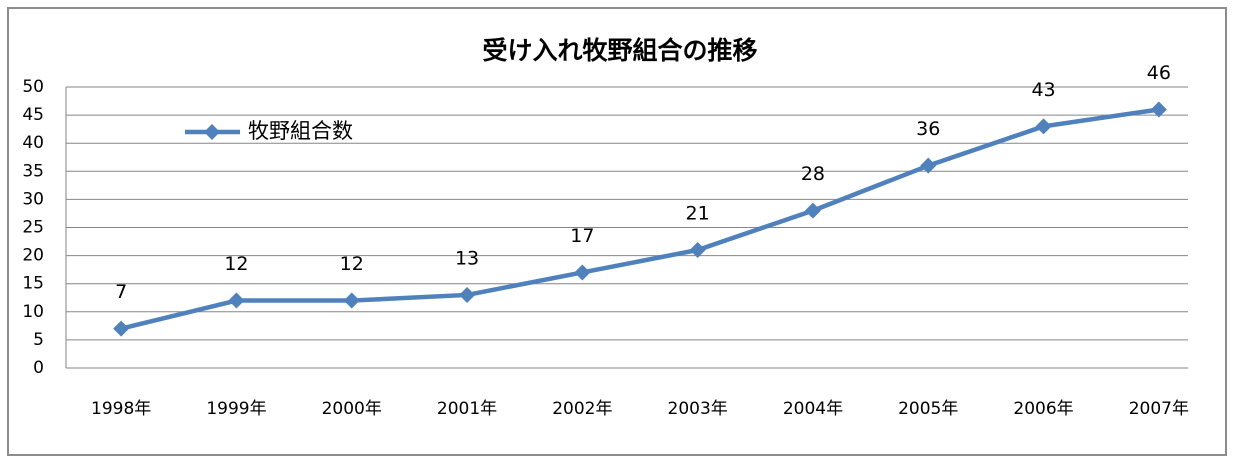 This screenshot has height=461, width=1234. I want to click on y-tick-label: 30, so click(33, 199).